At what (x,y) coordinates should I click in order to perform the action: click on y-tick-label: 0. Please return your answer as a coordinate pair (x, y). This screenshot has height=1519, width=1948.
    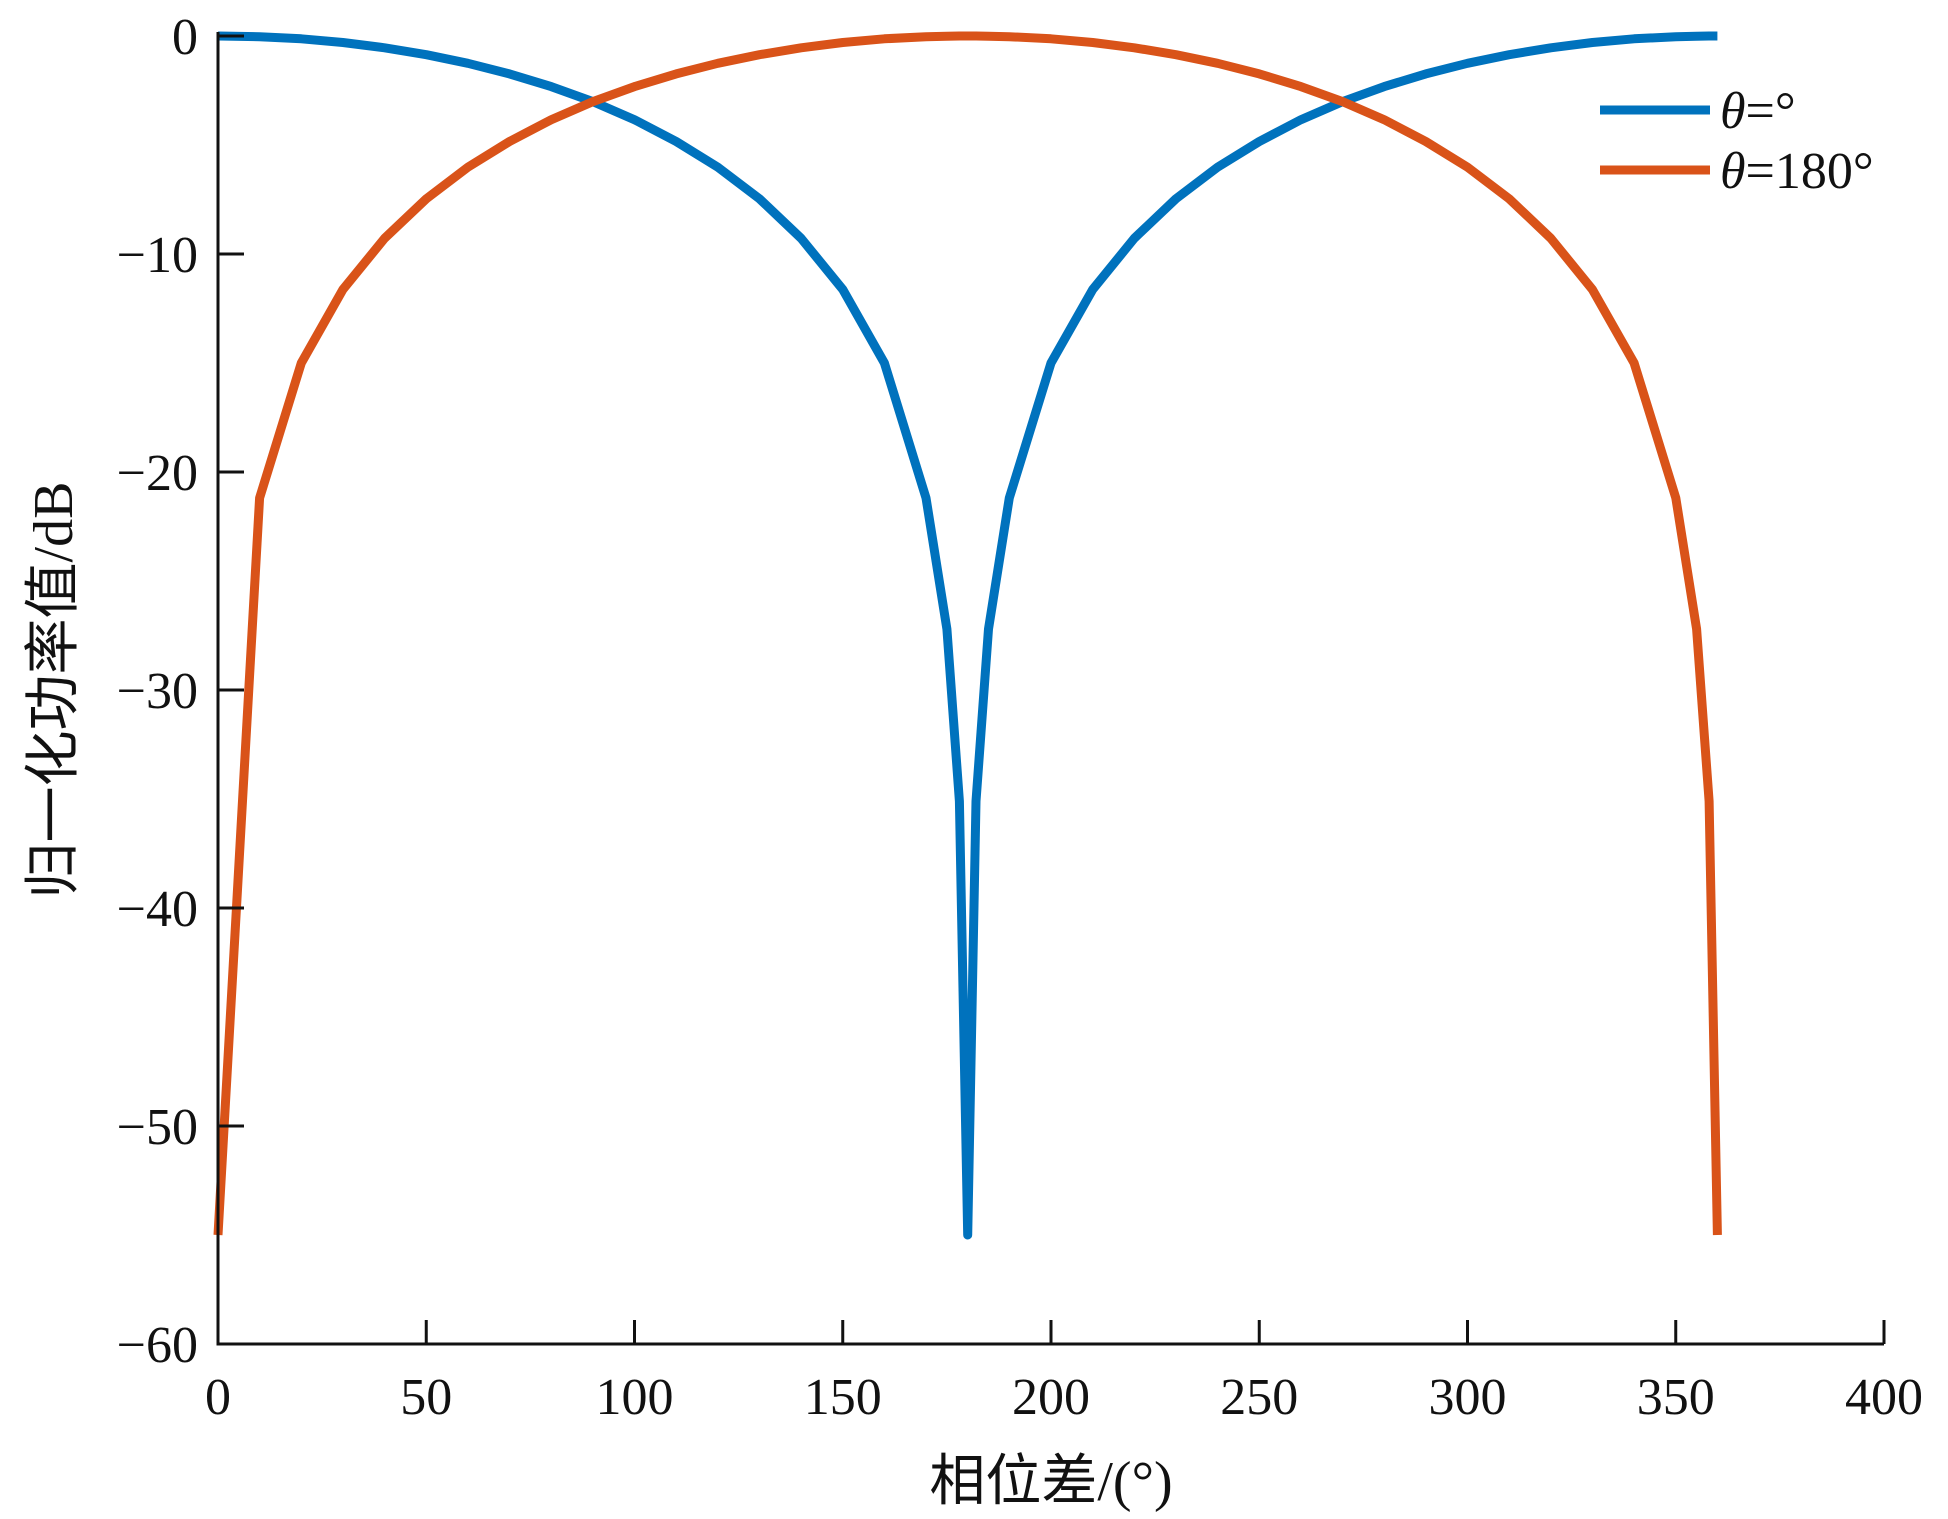
    Looking at the image, I should click on (185, 37).